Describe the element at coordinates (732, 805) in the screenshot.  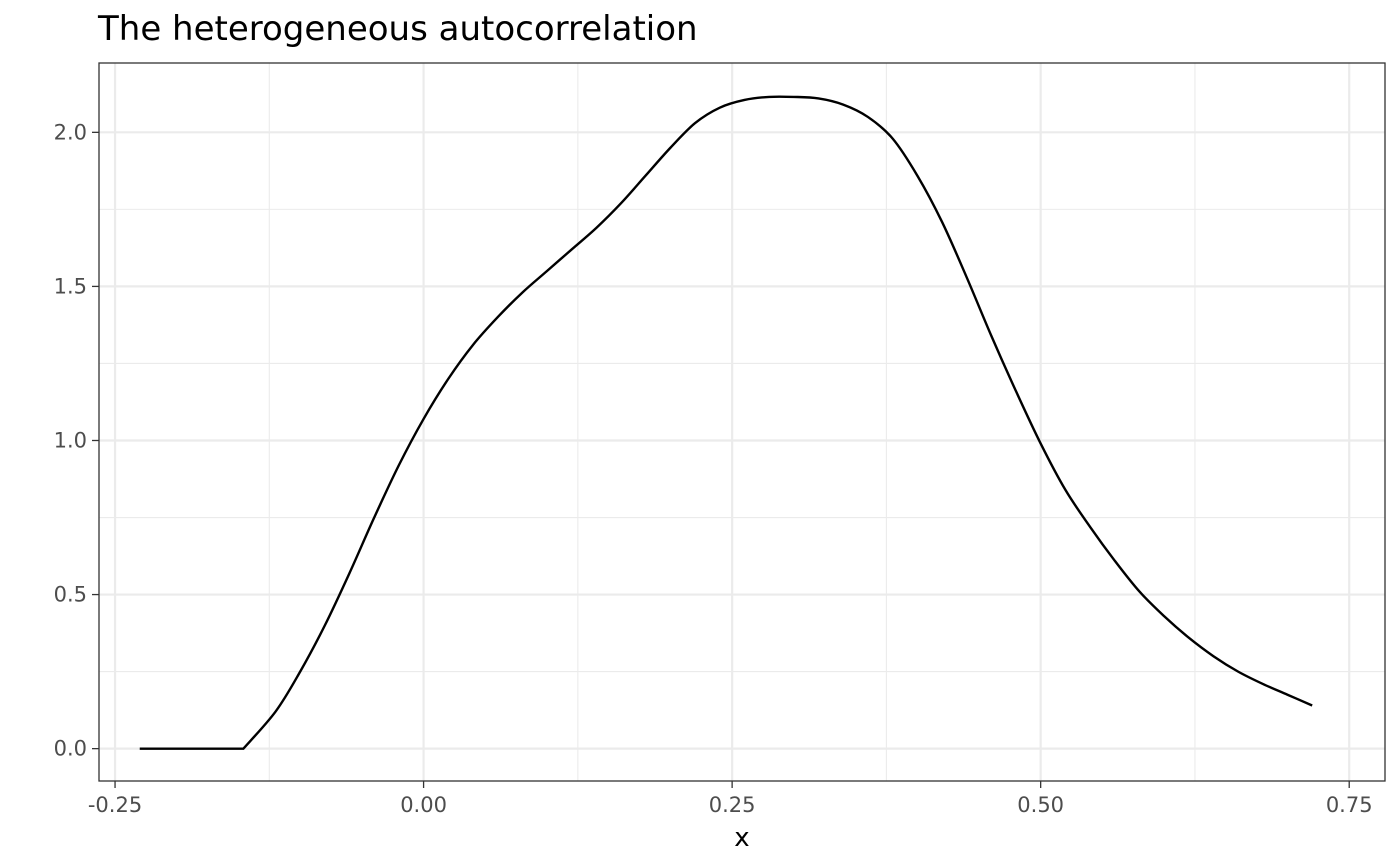
I see `x-tick-label: 0.25` at that location.